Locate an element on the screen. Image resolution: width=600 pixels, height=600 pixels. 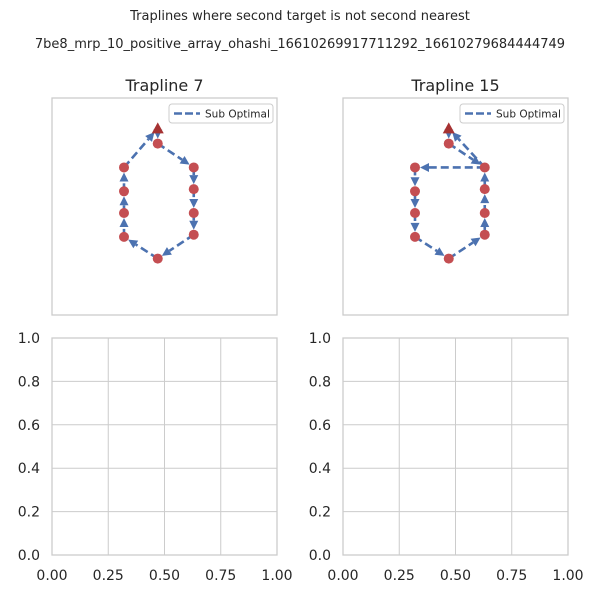
axes-2: Sub Optimal is located at coordinates (455, 206).